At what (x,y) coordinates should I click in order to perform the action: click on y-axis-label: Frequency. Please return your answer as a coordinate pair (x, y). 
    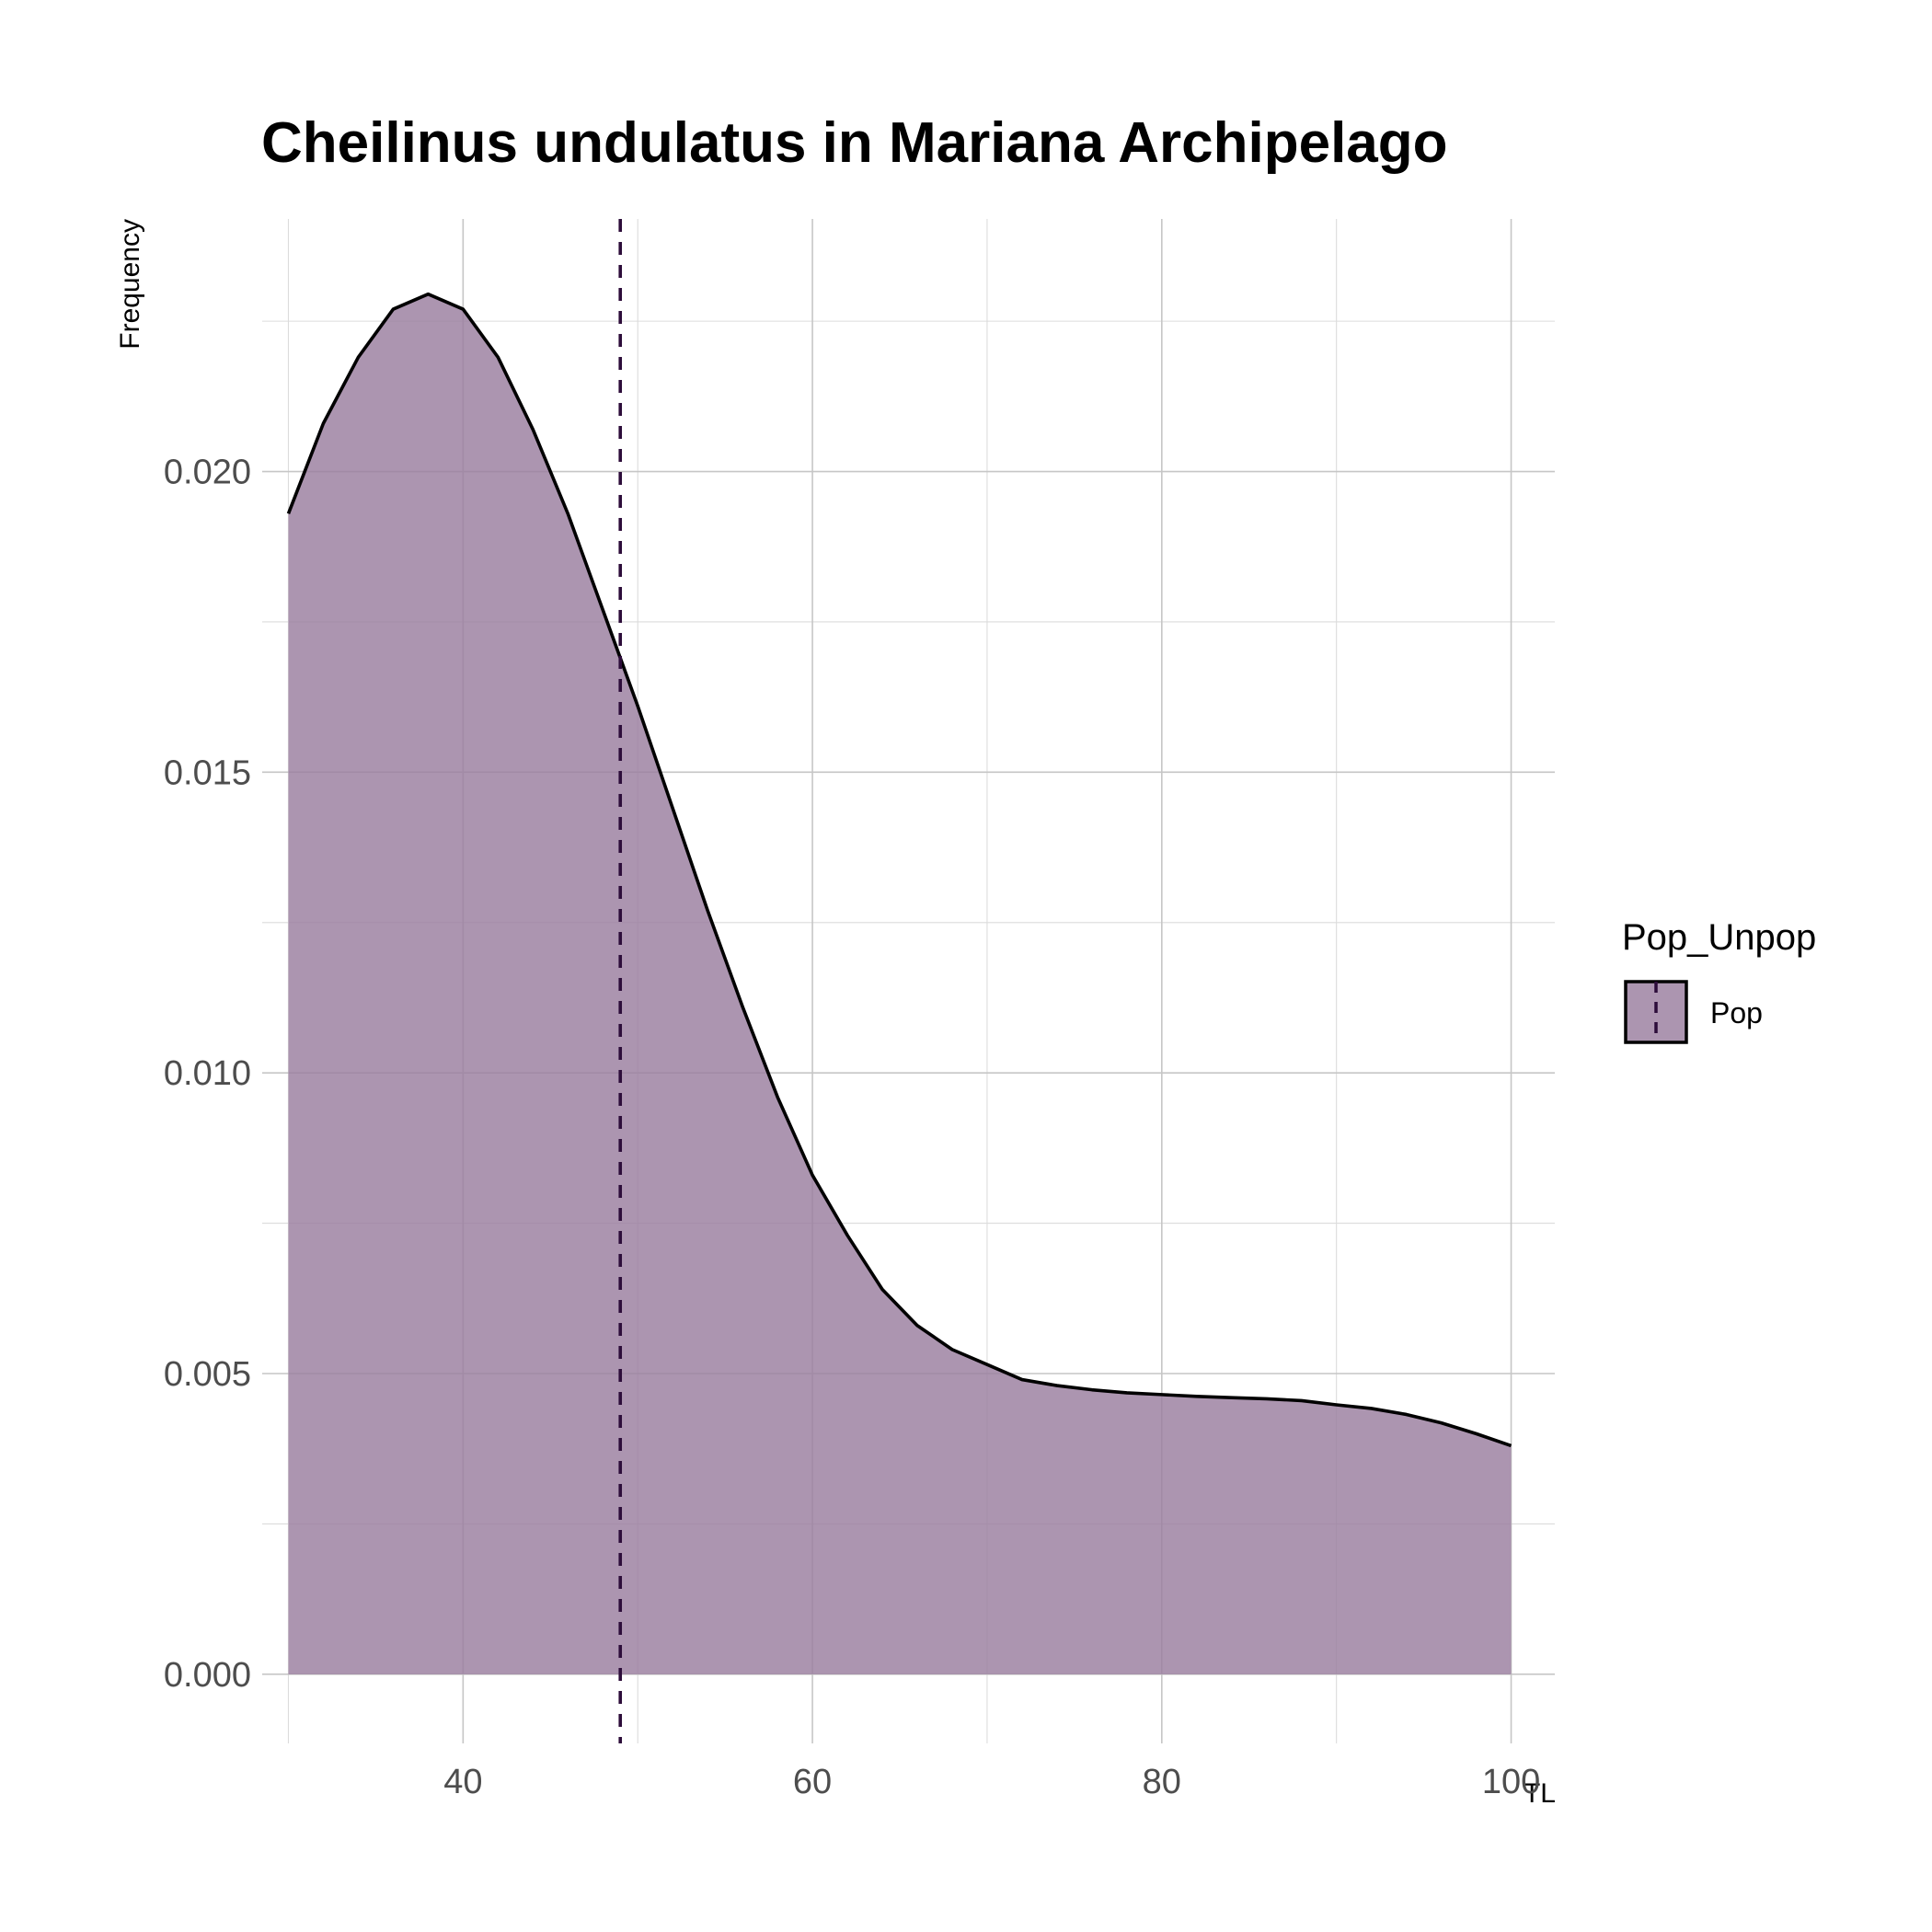
    Looking at the image, I should click on (130, 284).